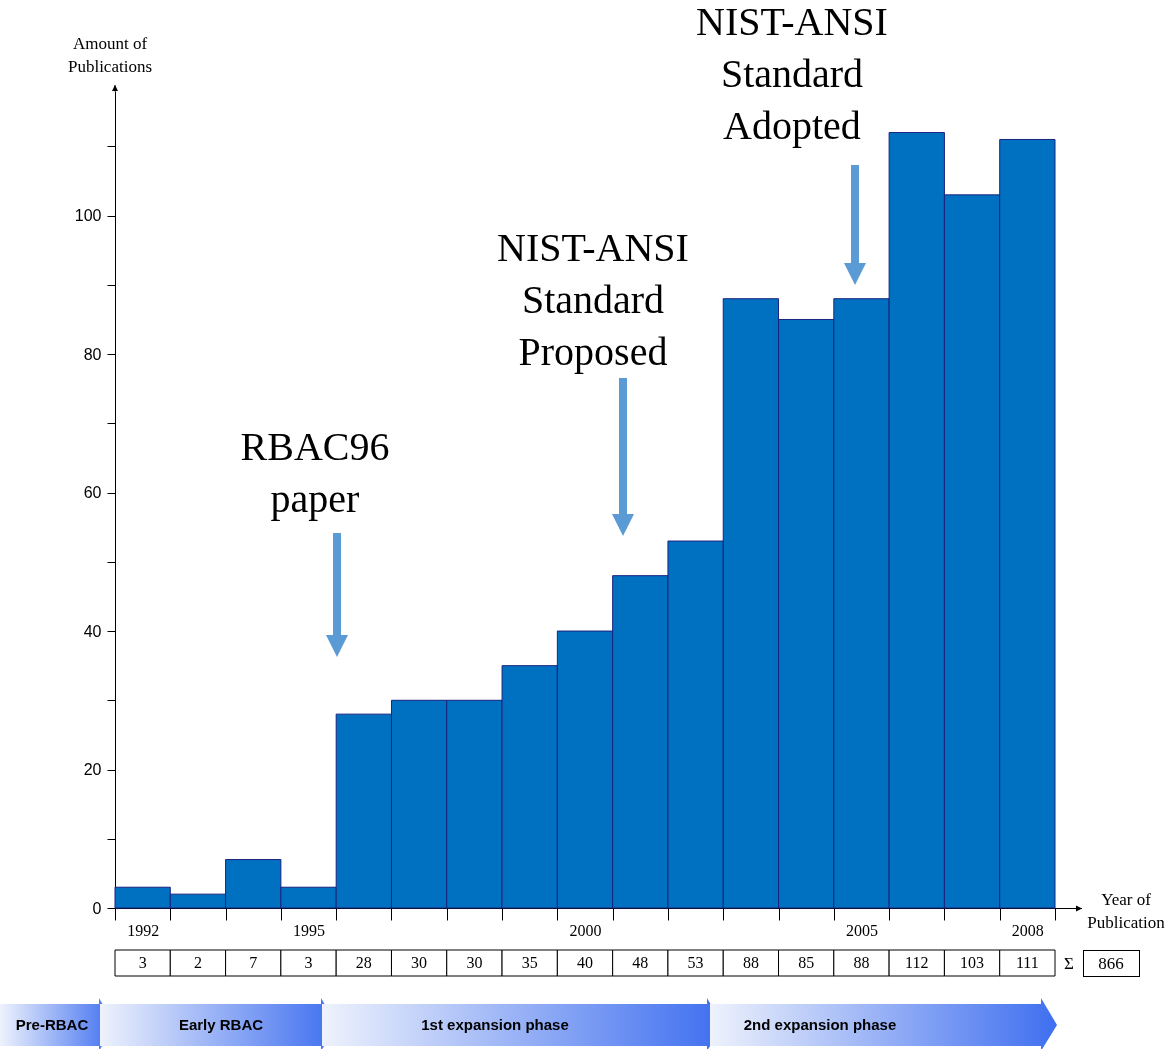  What do you see at coordinates (92, 493) in the screenshot?
I see `y-tick-label: 60` at bounding box center [92, 493].